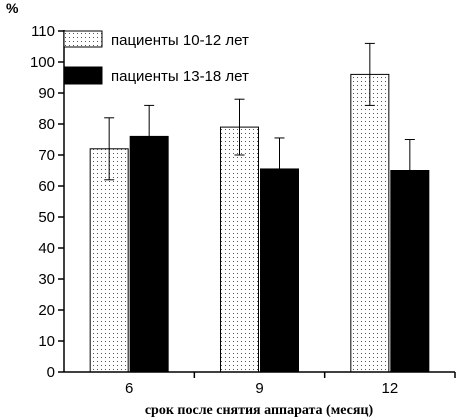 This screenshot has height=418, width=459. What do you see at coordinates (129, 388) in the screenshot?
I see `x-tick-label: 6` at bounding box center [129, 388].